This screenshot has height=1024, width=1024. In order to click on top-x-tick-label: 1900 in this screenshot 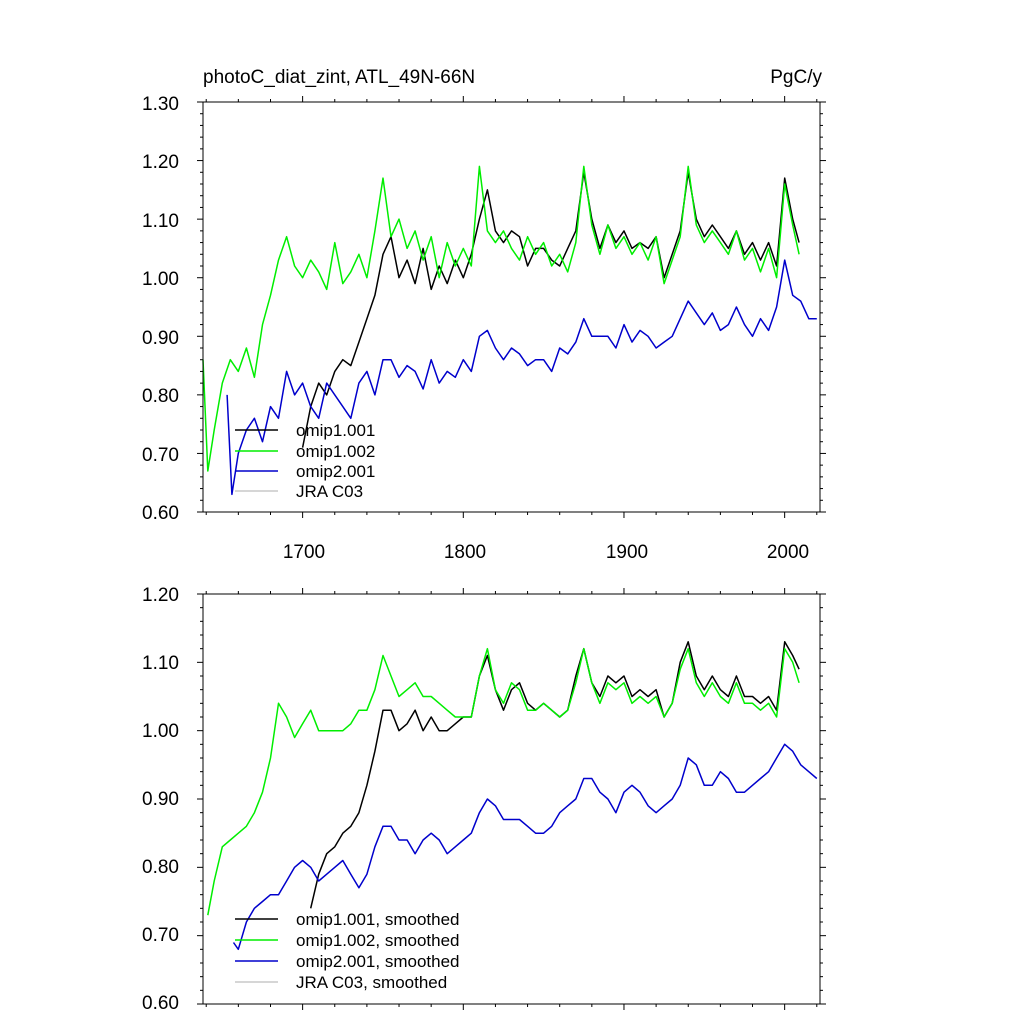, I will do `click(627, 552)`.